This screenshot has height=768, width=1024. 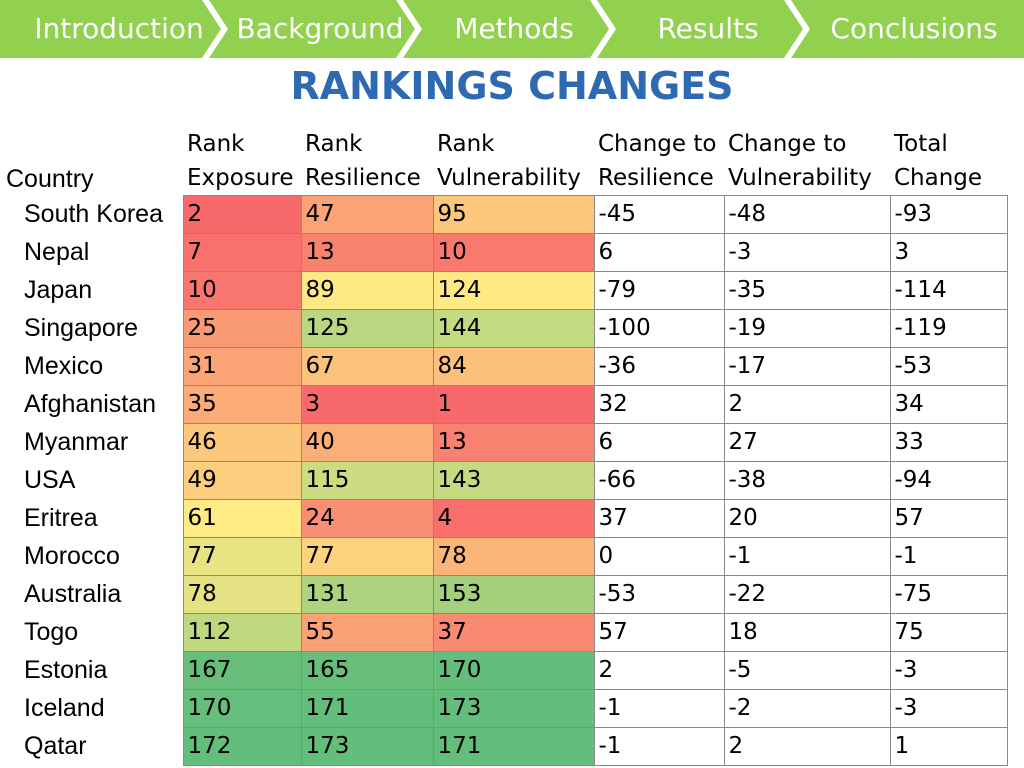 I want to click on table-row: Afghanistan 35 3 1 32 2 34, so click(x=504, y=404).